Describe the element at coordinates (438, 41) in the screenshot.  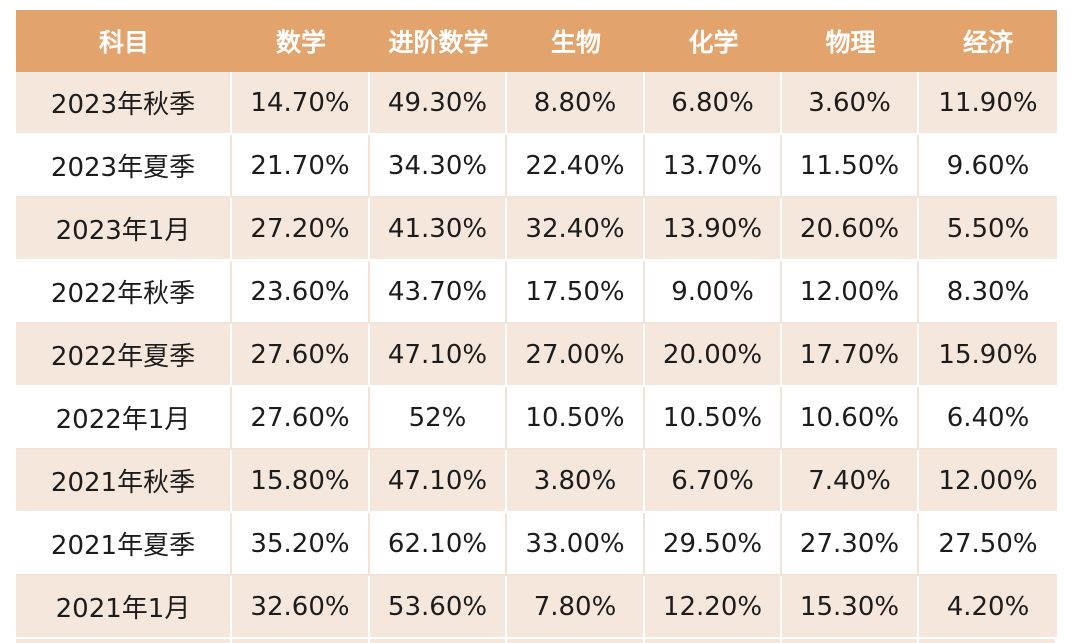
I see `header-advanced-math: 进阶数学` at that location.